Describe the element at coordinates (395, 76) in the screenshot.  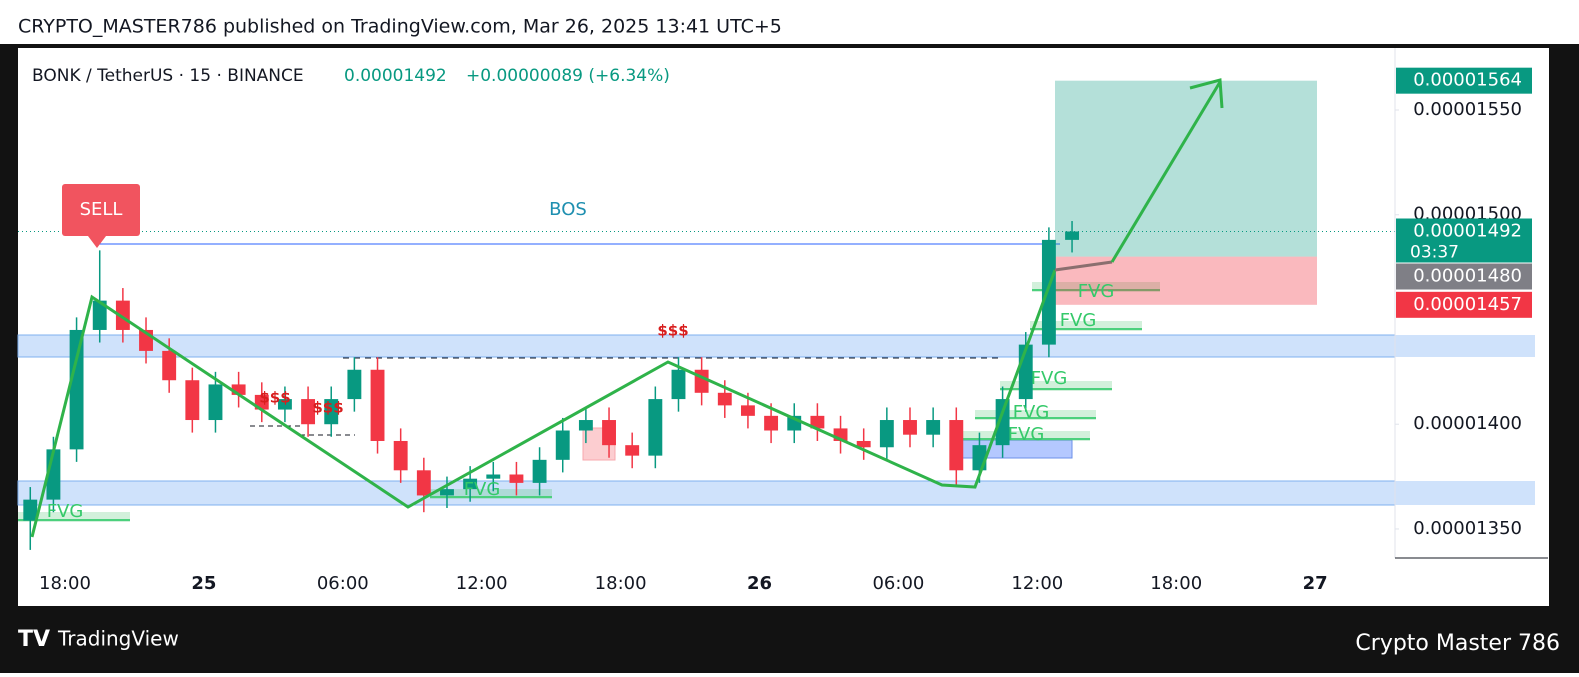
I see `legend-price: 0.00001492` at that location.